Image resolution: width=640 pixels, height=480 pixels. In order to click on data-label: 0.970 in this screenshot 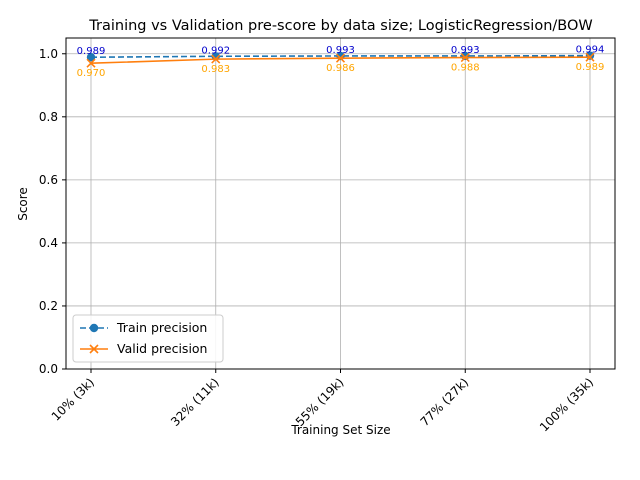, I will do `click(91, 73)`.